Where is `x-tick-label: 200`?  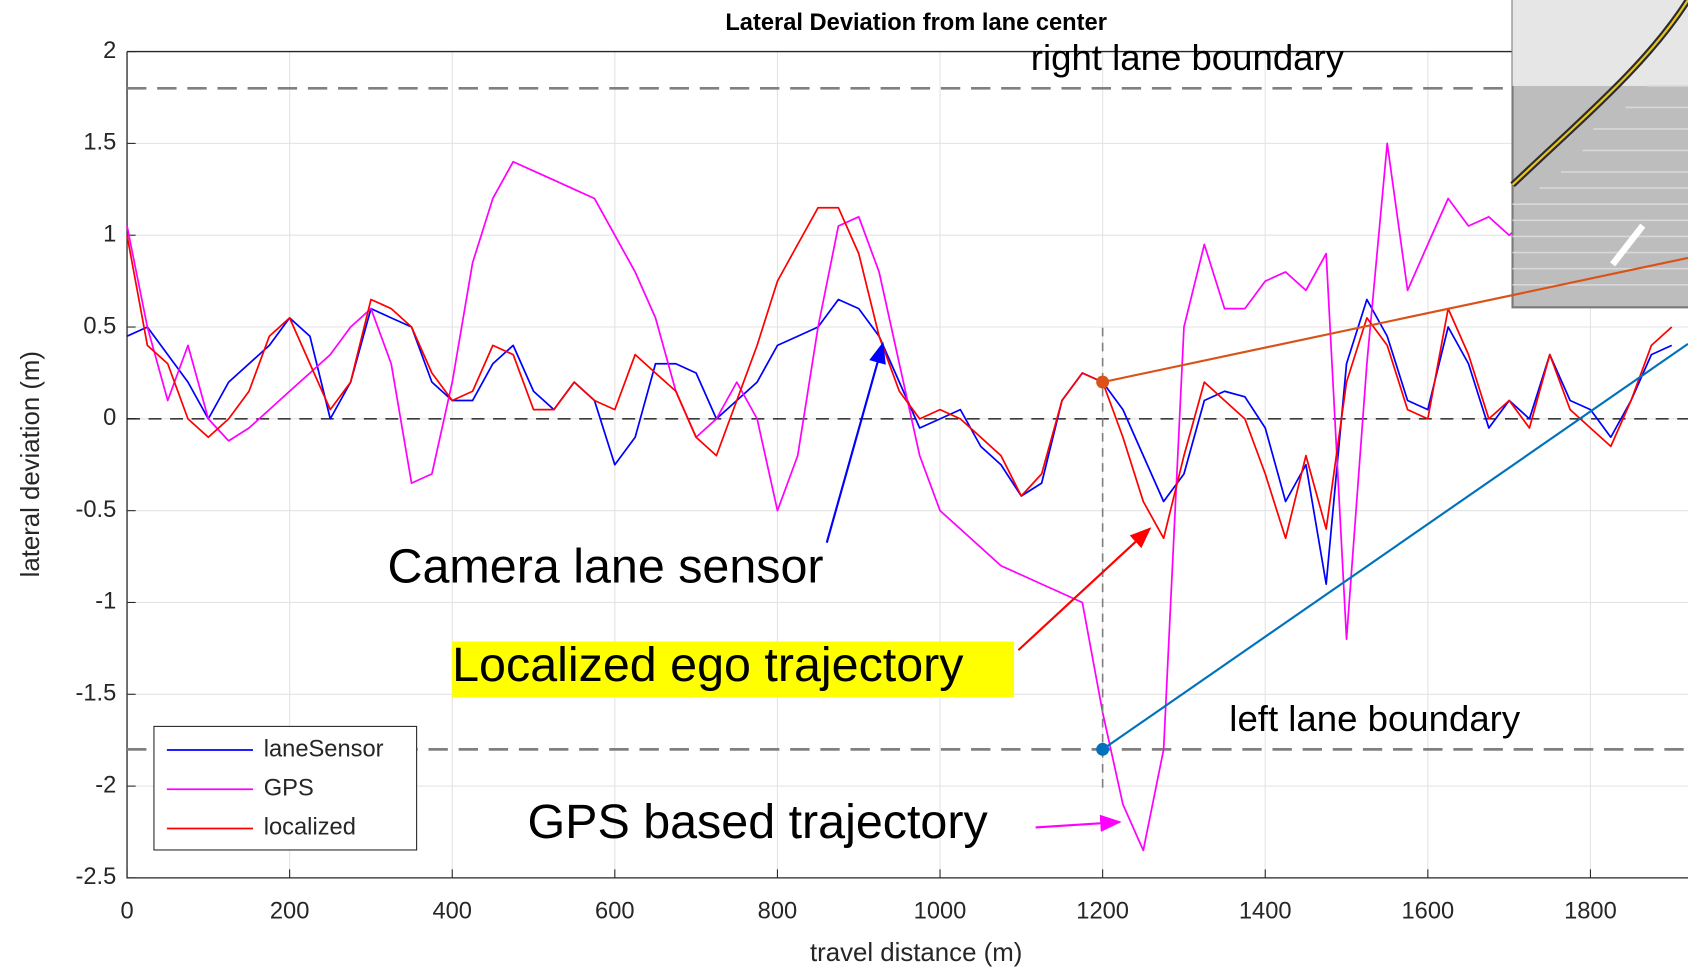 x-tick-label: 200 is located at coordinates (290, 912).